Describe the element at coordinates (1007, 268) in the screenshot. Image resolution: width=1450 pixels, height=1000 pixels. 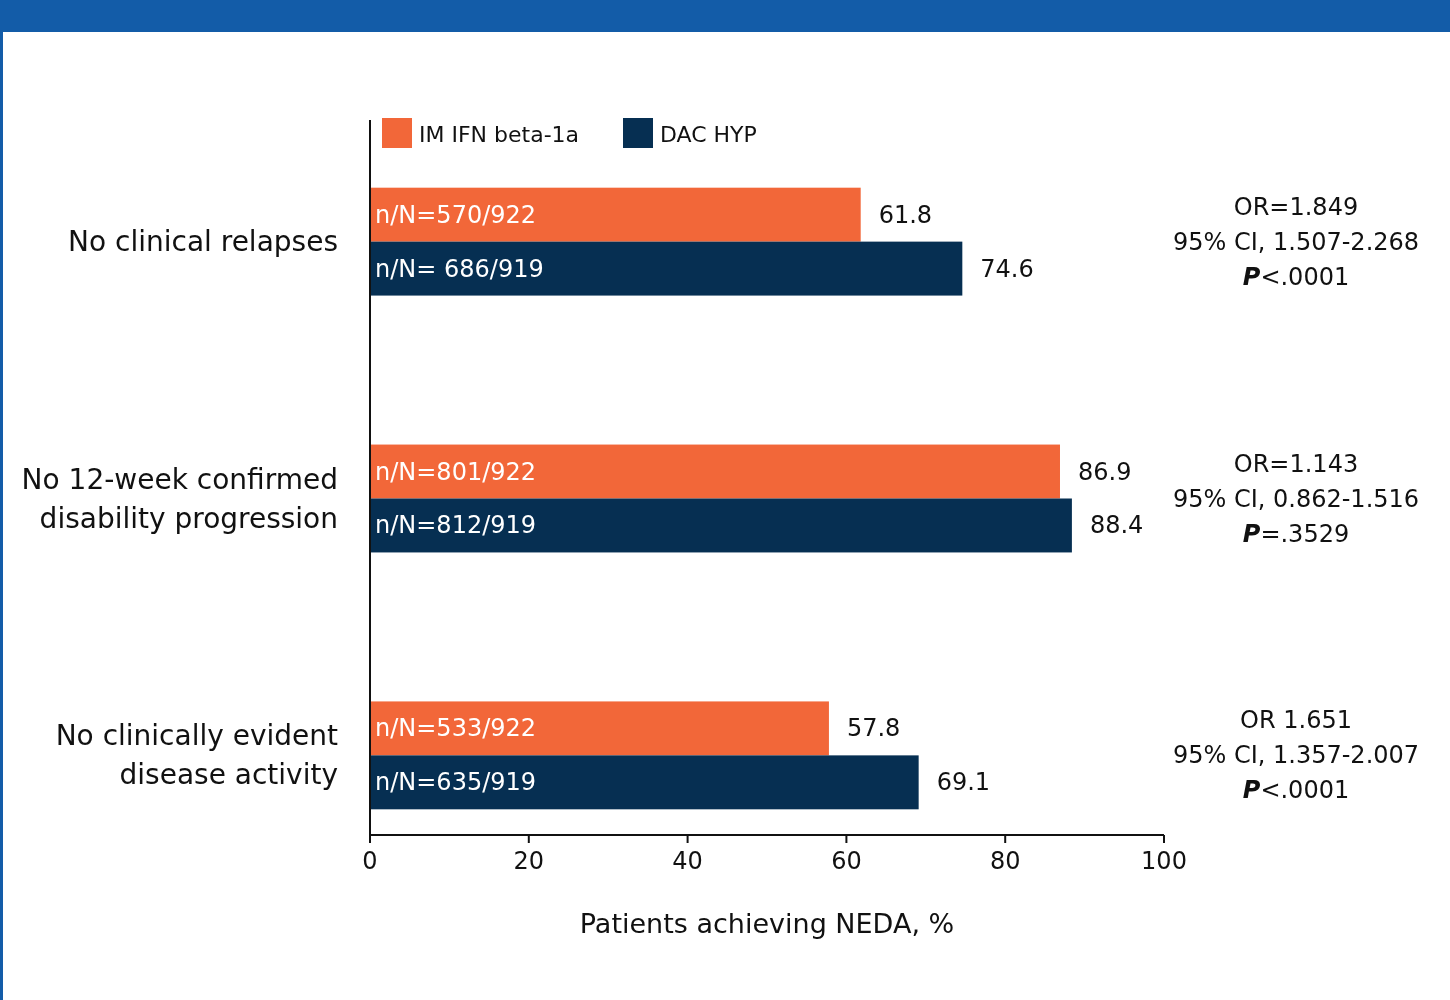
I see `data-label: 74.6` at that location.